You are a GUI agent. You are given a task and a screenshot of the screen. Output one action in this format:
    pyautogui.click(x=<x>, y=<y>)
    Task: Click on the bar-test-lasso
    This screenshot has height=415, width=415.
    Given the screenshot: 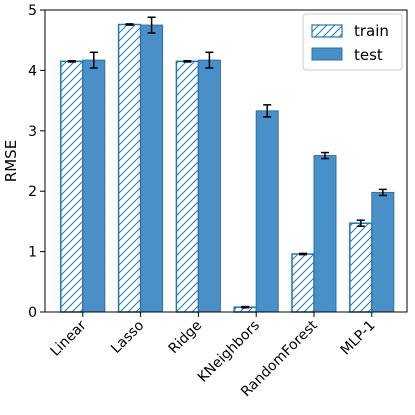 What is the action you would take?
    pyautogui.click(x=152, y=168)
    